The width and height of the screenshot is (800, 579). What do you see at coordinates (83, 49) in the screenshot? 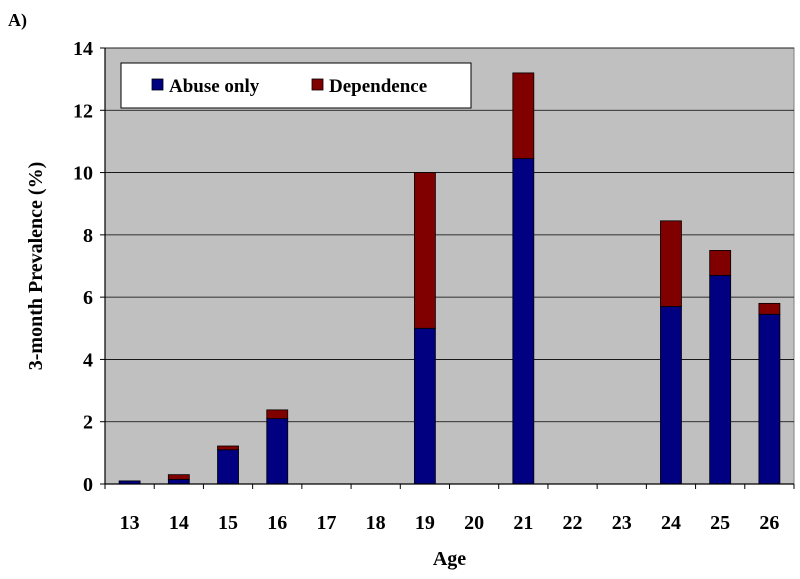
I see `y-tick-label: 14` at bounding box center [83, 49].